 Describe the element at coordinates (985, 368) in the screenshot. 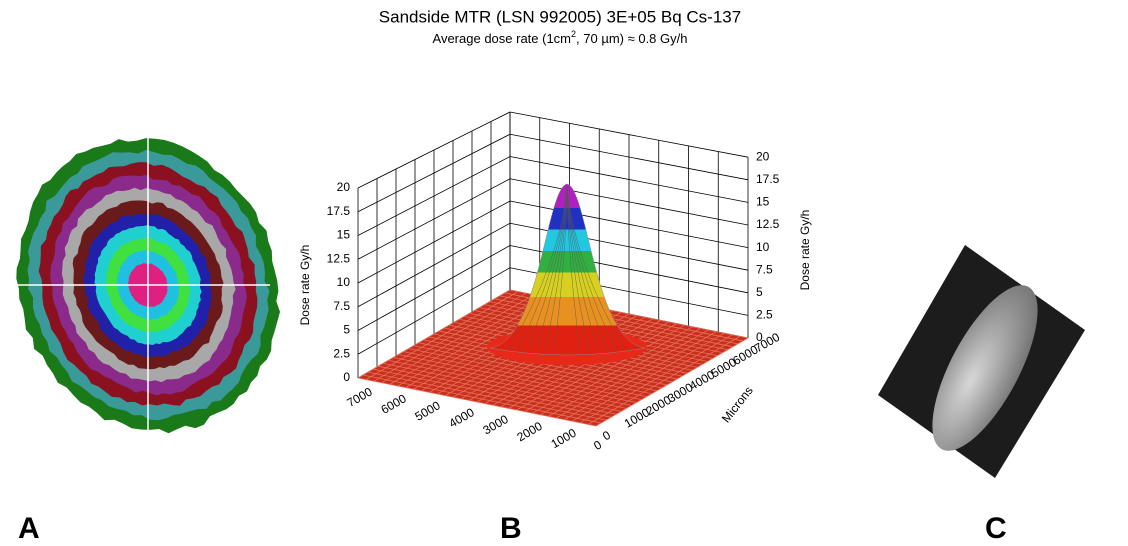

I see `particle` at that location.